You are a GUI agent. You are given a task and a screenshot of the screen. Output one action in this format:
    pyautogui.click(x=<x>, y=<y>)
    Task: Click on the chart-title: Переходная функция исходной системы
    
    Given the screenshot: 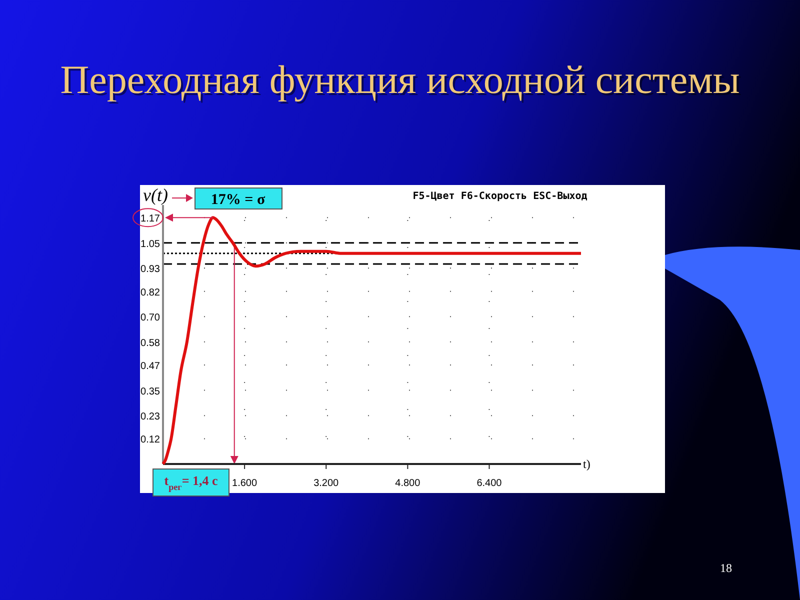 What is the action you would take?
    pyautogui.click(x=402, y=81)
    